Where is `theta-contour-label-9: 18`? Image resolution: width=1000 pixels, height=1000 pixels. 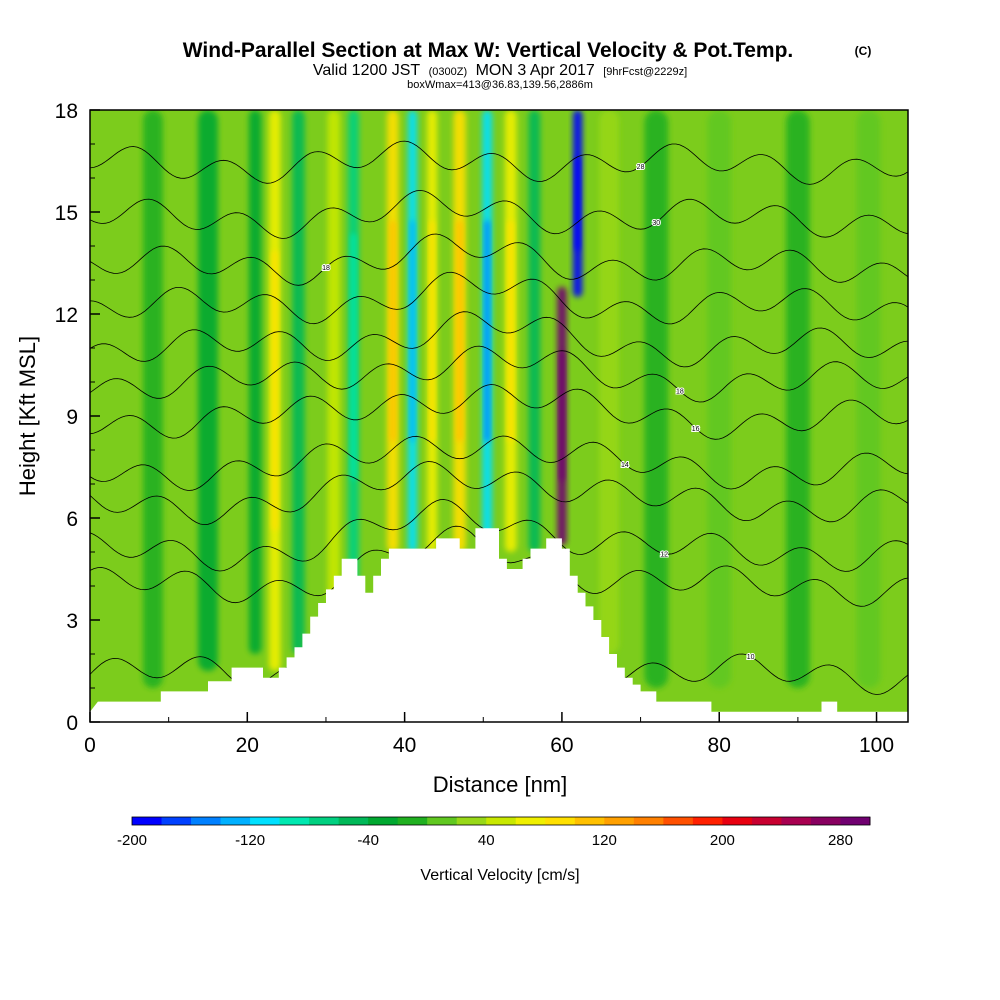 theta-contour-label-9: 18 is located at coordinates (326, 268).